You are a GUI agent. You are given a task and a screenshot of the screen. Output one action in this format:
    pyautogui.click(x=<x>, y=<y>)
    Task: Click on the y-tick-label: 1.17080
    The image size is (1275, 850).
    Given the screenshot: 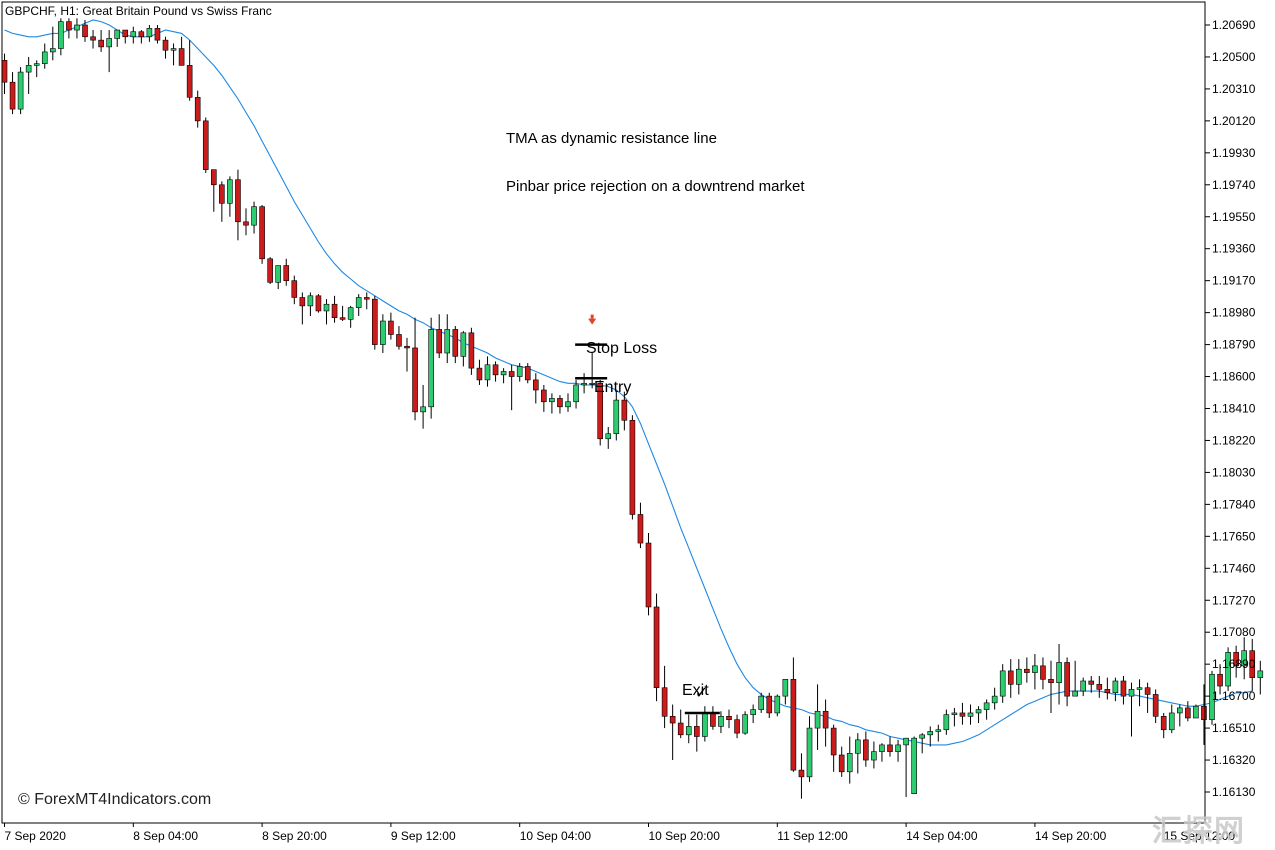 What is the action you would take?
    pyautogui.click(x=1234, y=632)
    